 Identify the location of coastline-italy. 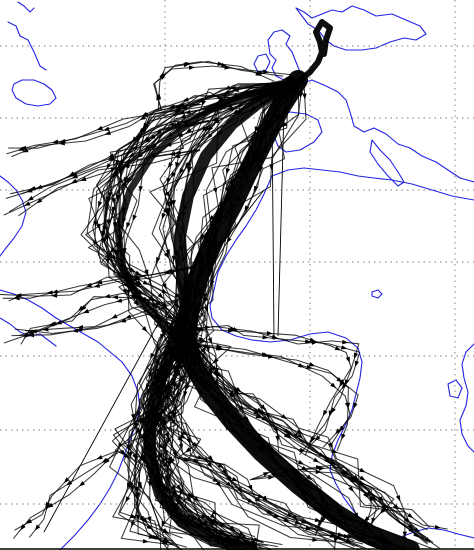
(387, 163).